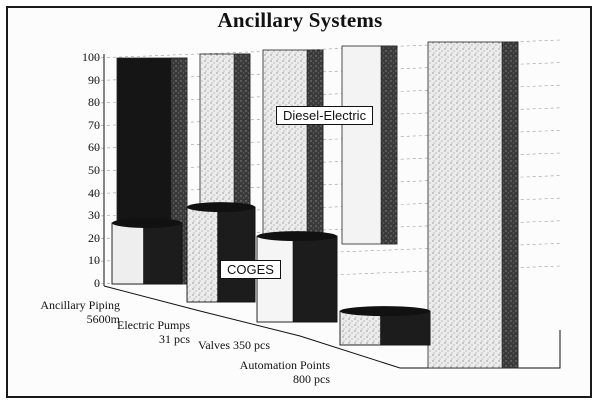 The image size is (600, 406). What do you see at coordinates (94, 237) in the screenshot?
I see `y-tick-label-20: 20` at bounding box center [94, 237].